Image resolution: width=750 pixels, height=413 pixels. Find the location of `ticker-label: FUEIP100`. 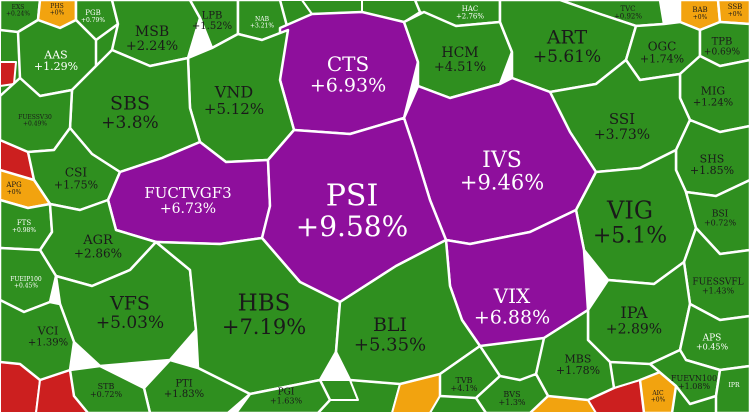

ticker-label: FUEIP100 is located at coordinates (26, 279).